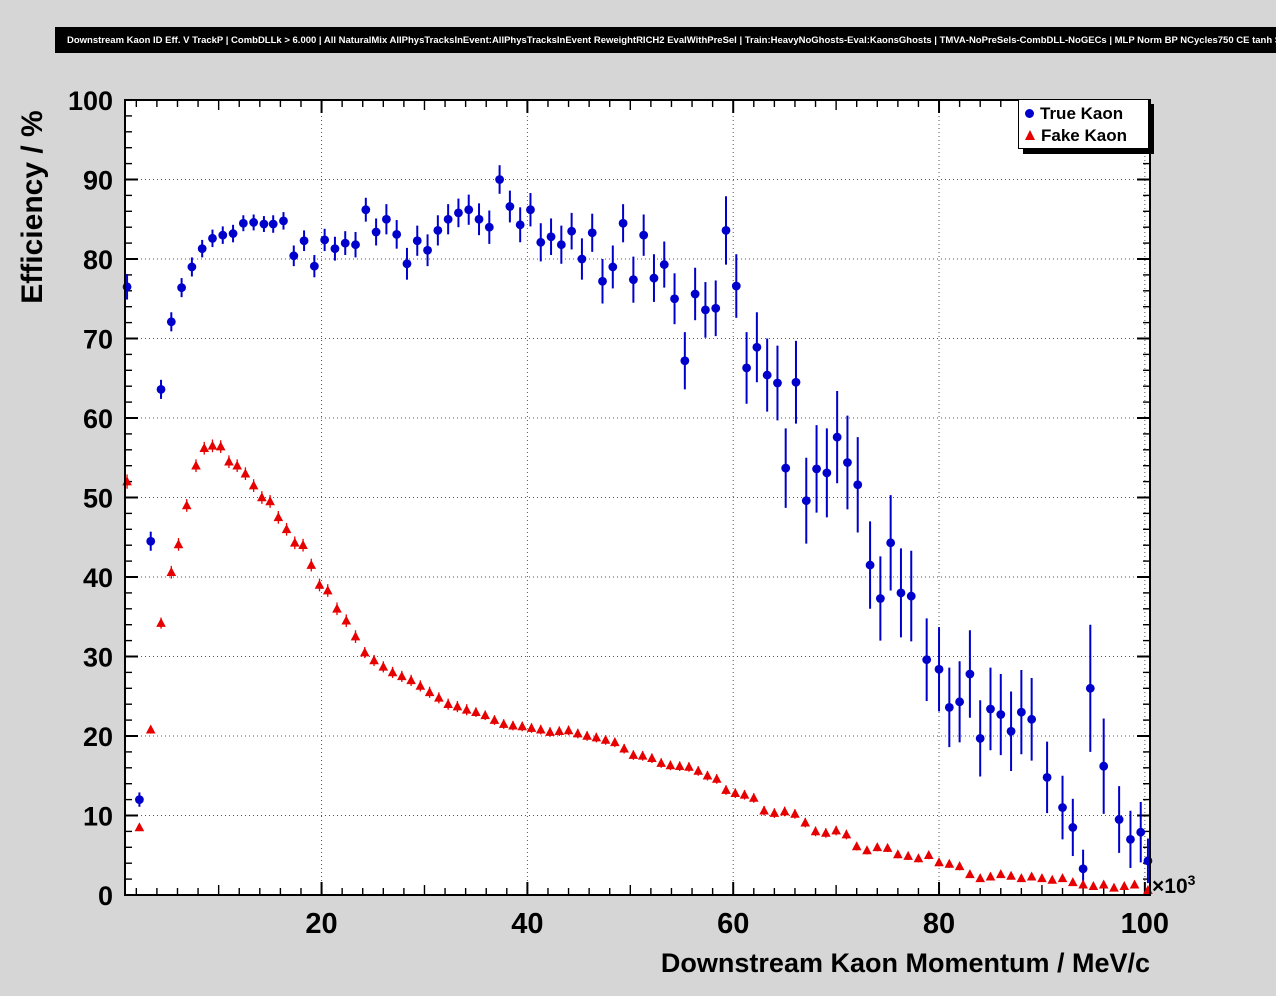 The height and width of the screenshot is (996, 1276). Describe the element at coordinates (105, 896) in the screenshot. I see `svg-text: 0` at that location.